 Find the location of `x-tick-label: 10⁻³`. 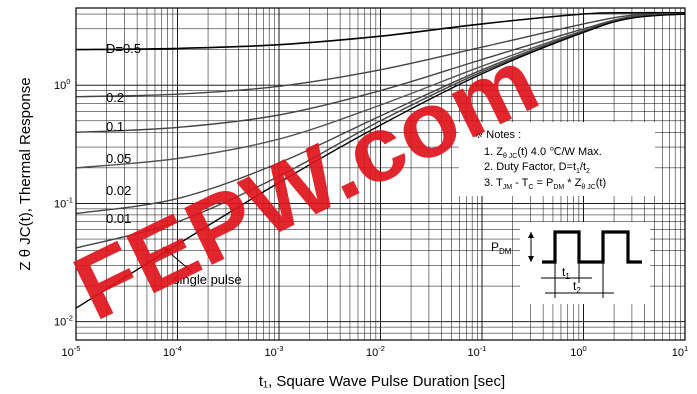

x-tick-label: 10⁻³ is located at coordinates (274, 351).